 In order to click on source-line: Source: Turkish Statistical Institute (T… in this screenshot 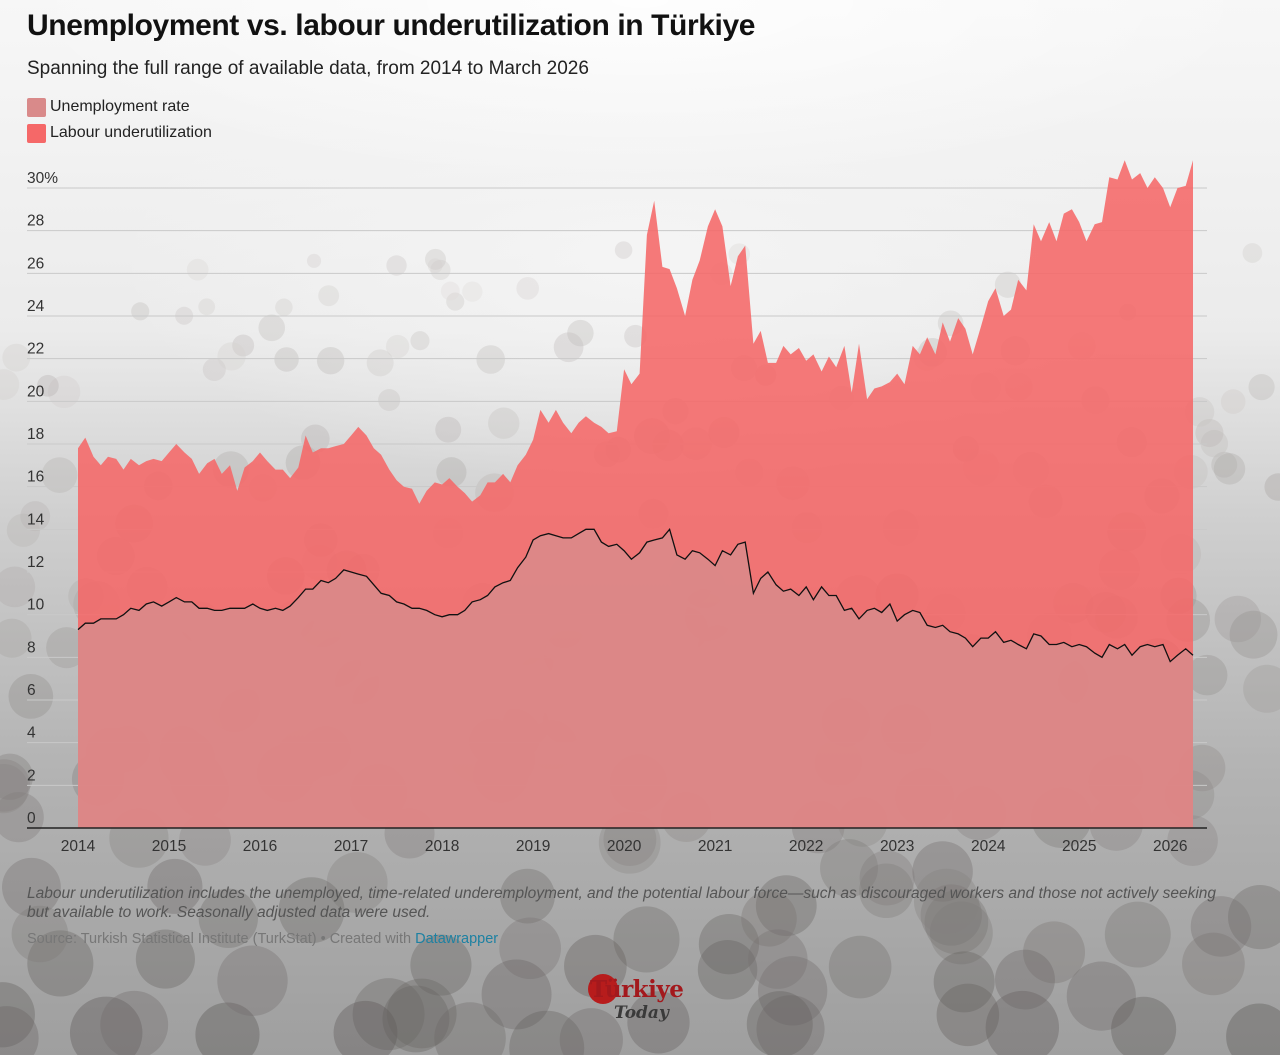, I will do `click(262, 939)`.